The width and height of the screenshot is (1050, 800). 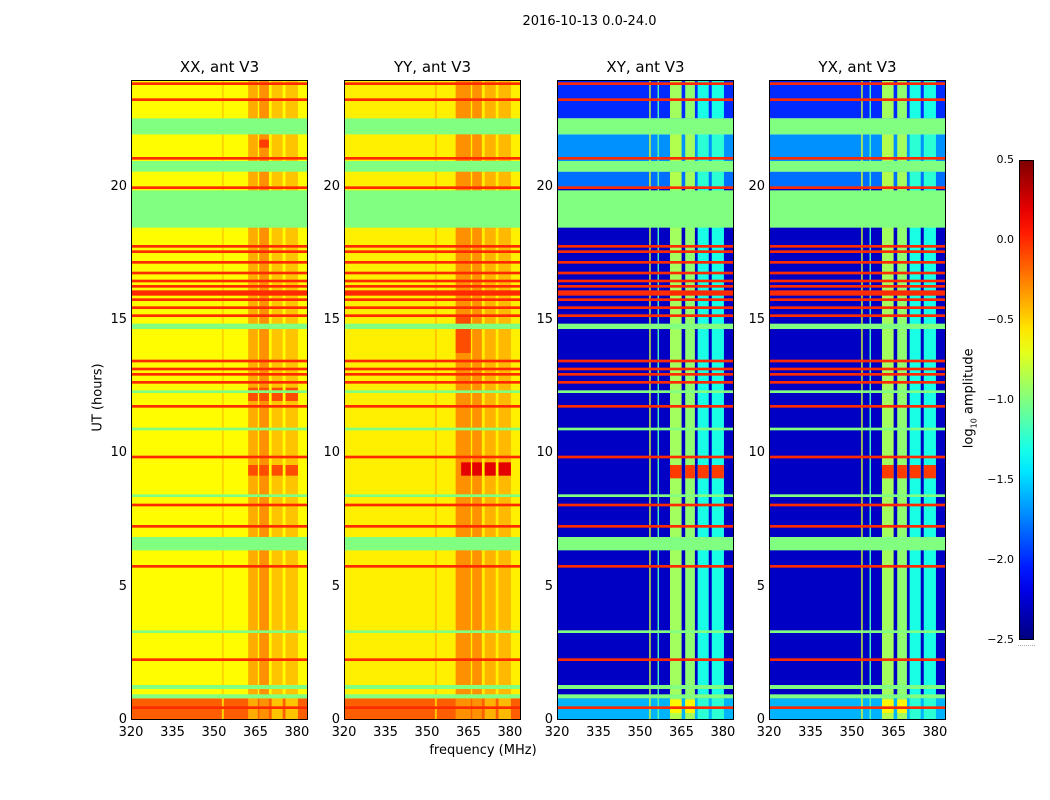 What do you see at coordinates (122, 586) in the screenshot?
I see `y-tick-label: 5` at bounding box center [122, 586].